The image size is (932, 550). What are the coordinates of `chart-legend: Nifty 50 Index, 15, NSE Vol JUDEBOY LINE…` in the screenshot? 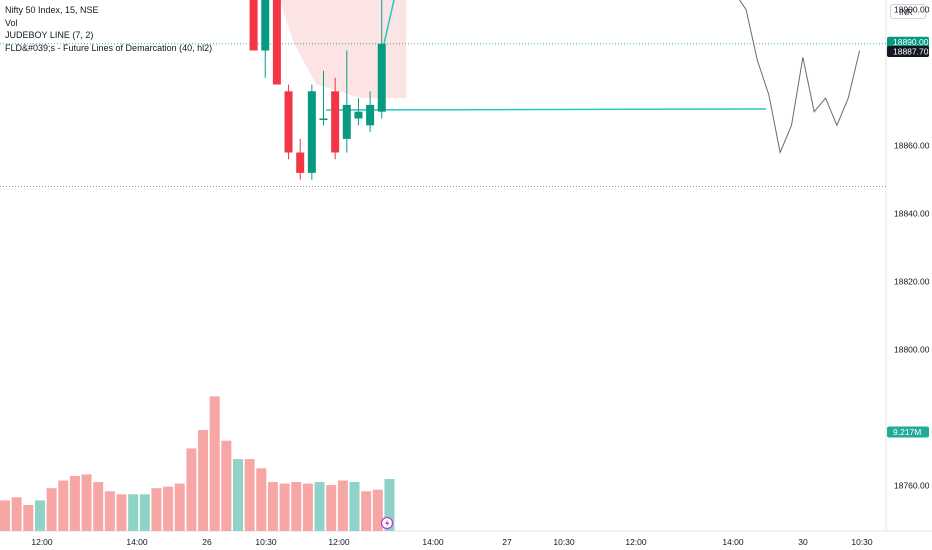 It's located at (108, 29).